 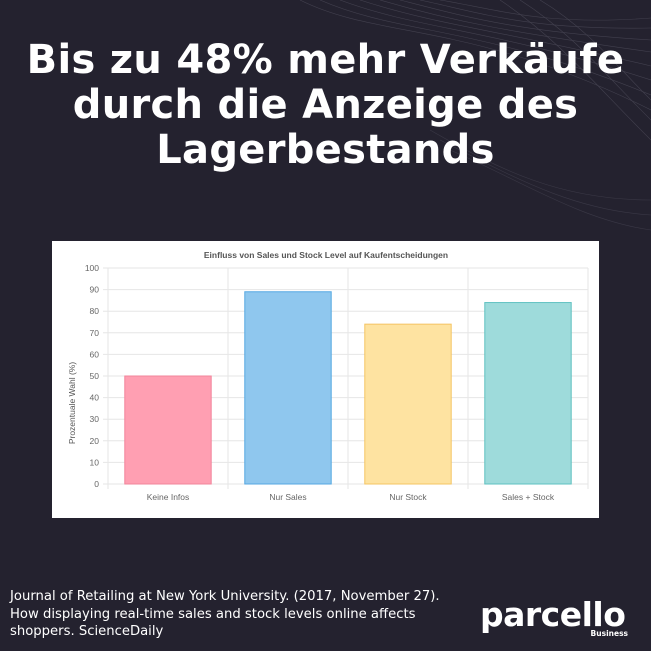 I want to click on headline-line-2: durch die Anzeige des, so click(x=325, y=105).